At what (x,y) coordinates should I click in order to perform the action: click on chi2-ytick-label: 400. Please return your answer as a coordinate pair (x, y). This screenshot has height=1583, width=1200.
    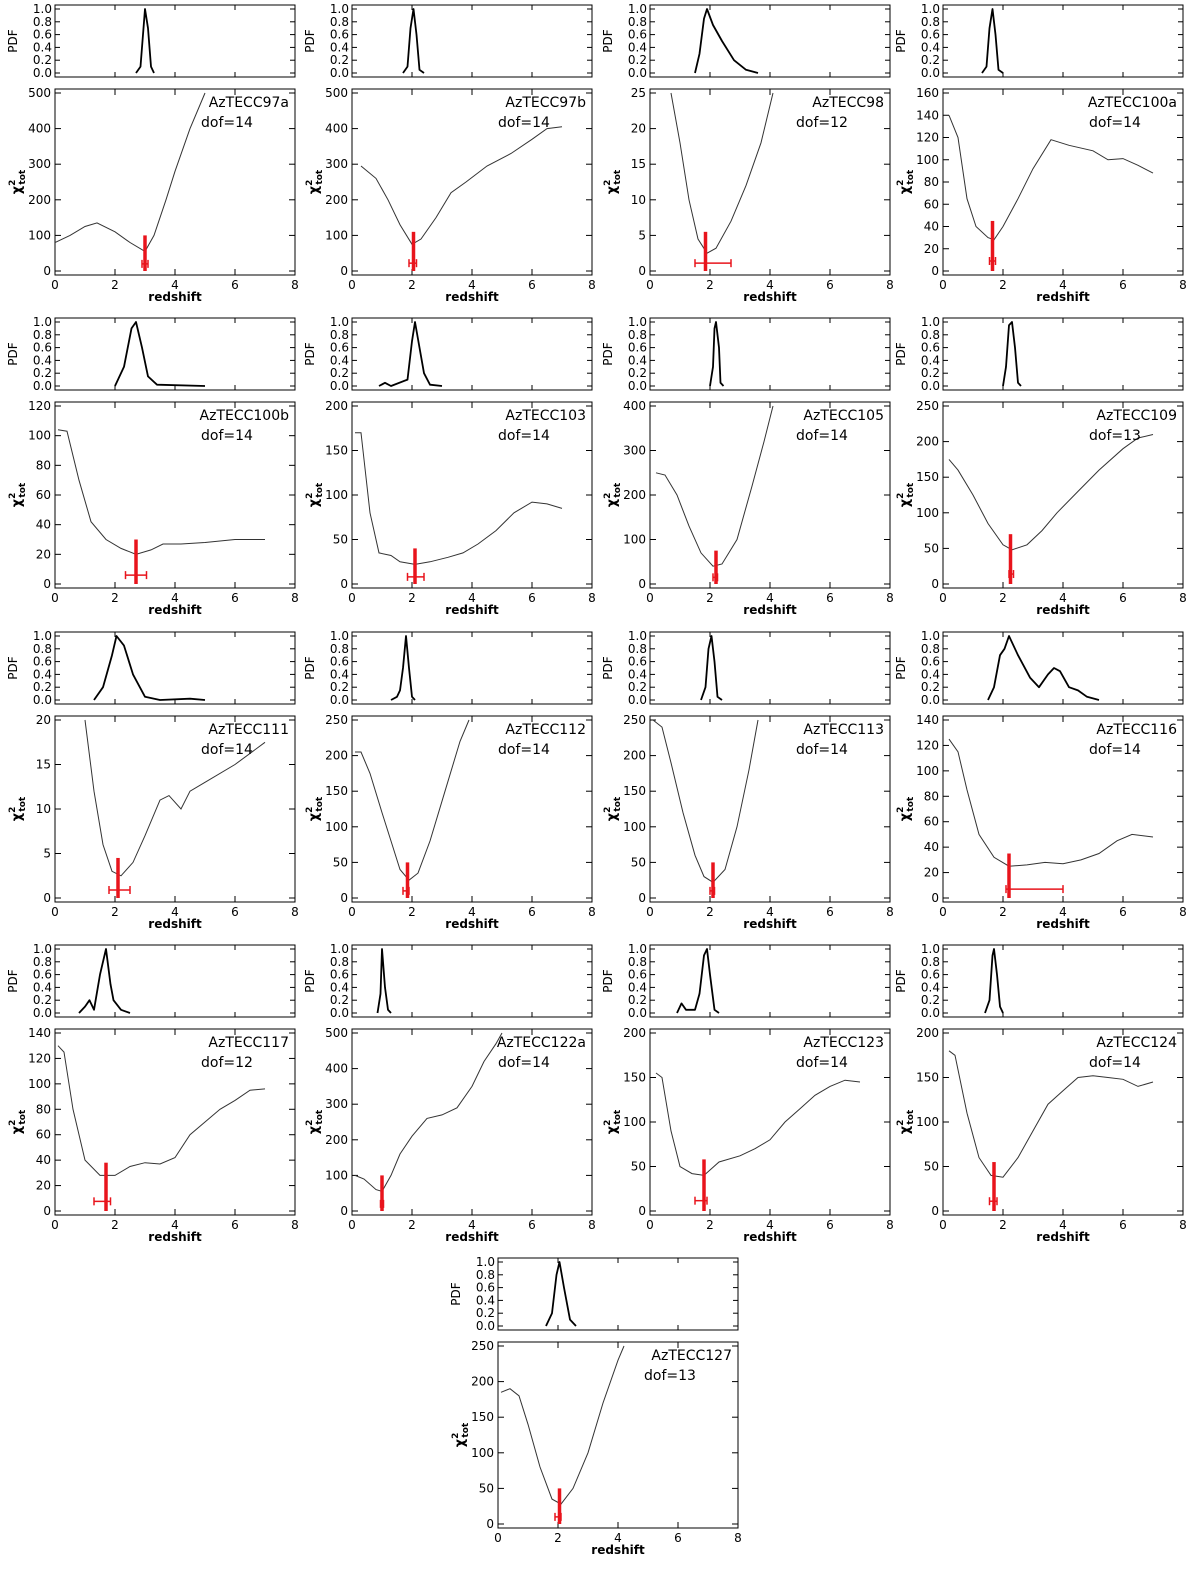
    Looking at the image, I should click on (634, 406).